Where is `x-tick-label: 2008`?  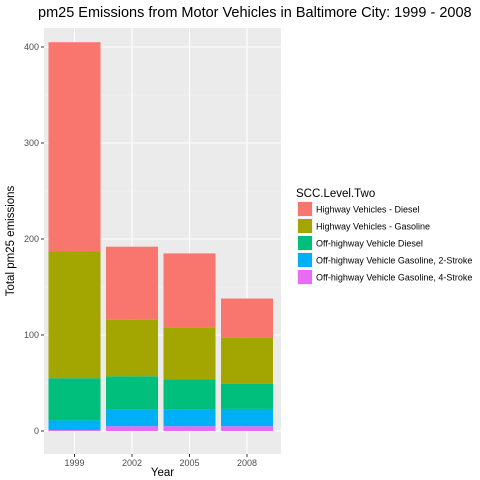 x-tick-label: 2008 is located at coordinates (247, 463).